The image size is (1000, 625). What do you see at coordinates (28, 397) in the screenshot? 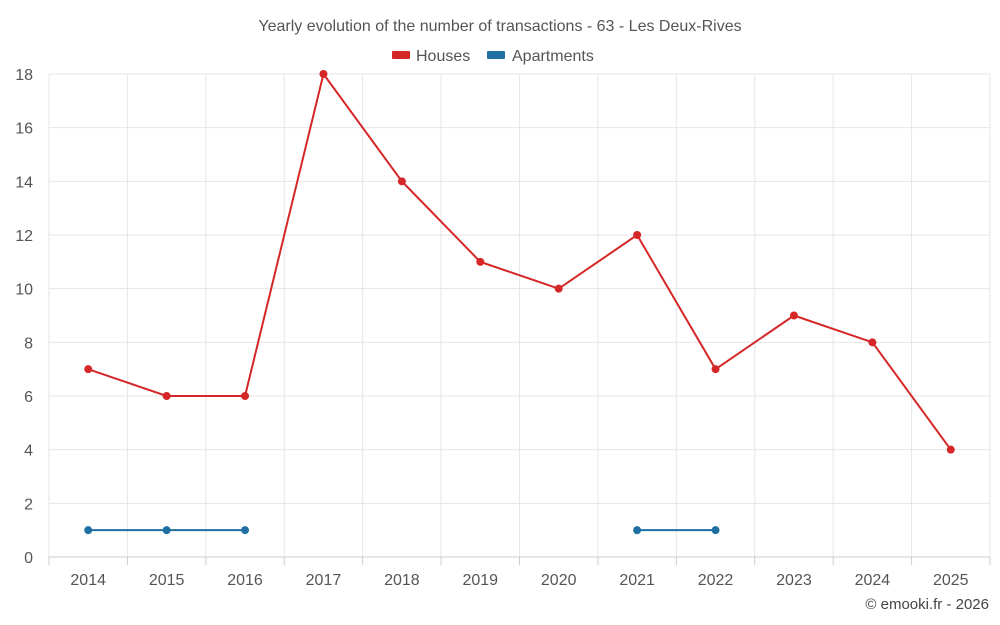
I see `y-tick-label: 6` at bounding box center [28, 397].